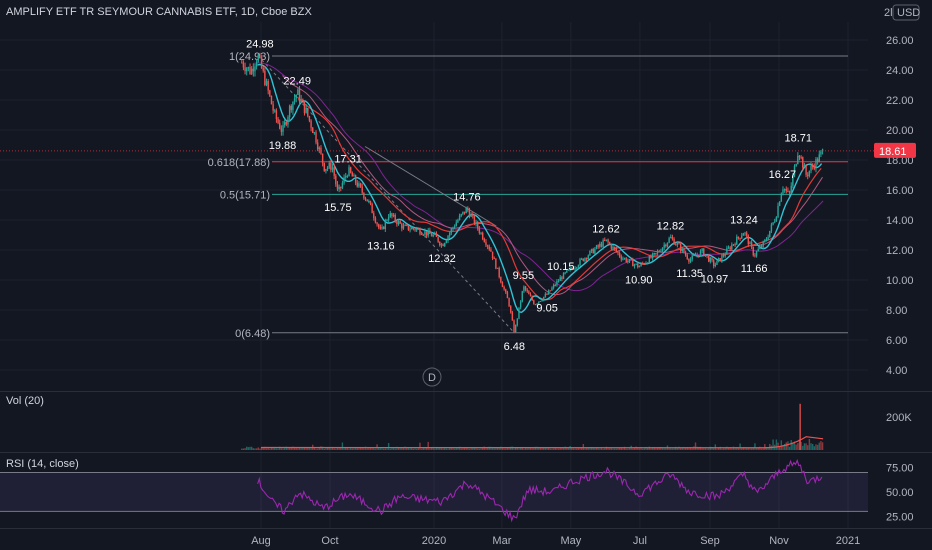 The height and width of the screenshot is (550, 932). What do you see at coordinates (783, 175) in the screenshot?
I see `price-point-label: 16.27` at bounding box center [783, 175].